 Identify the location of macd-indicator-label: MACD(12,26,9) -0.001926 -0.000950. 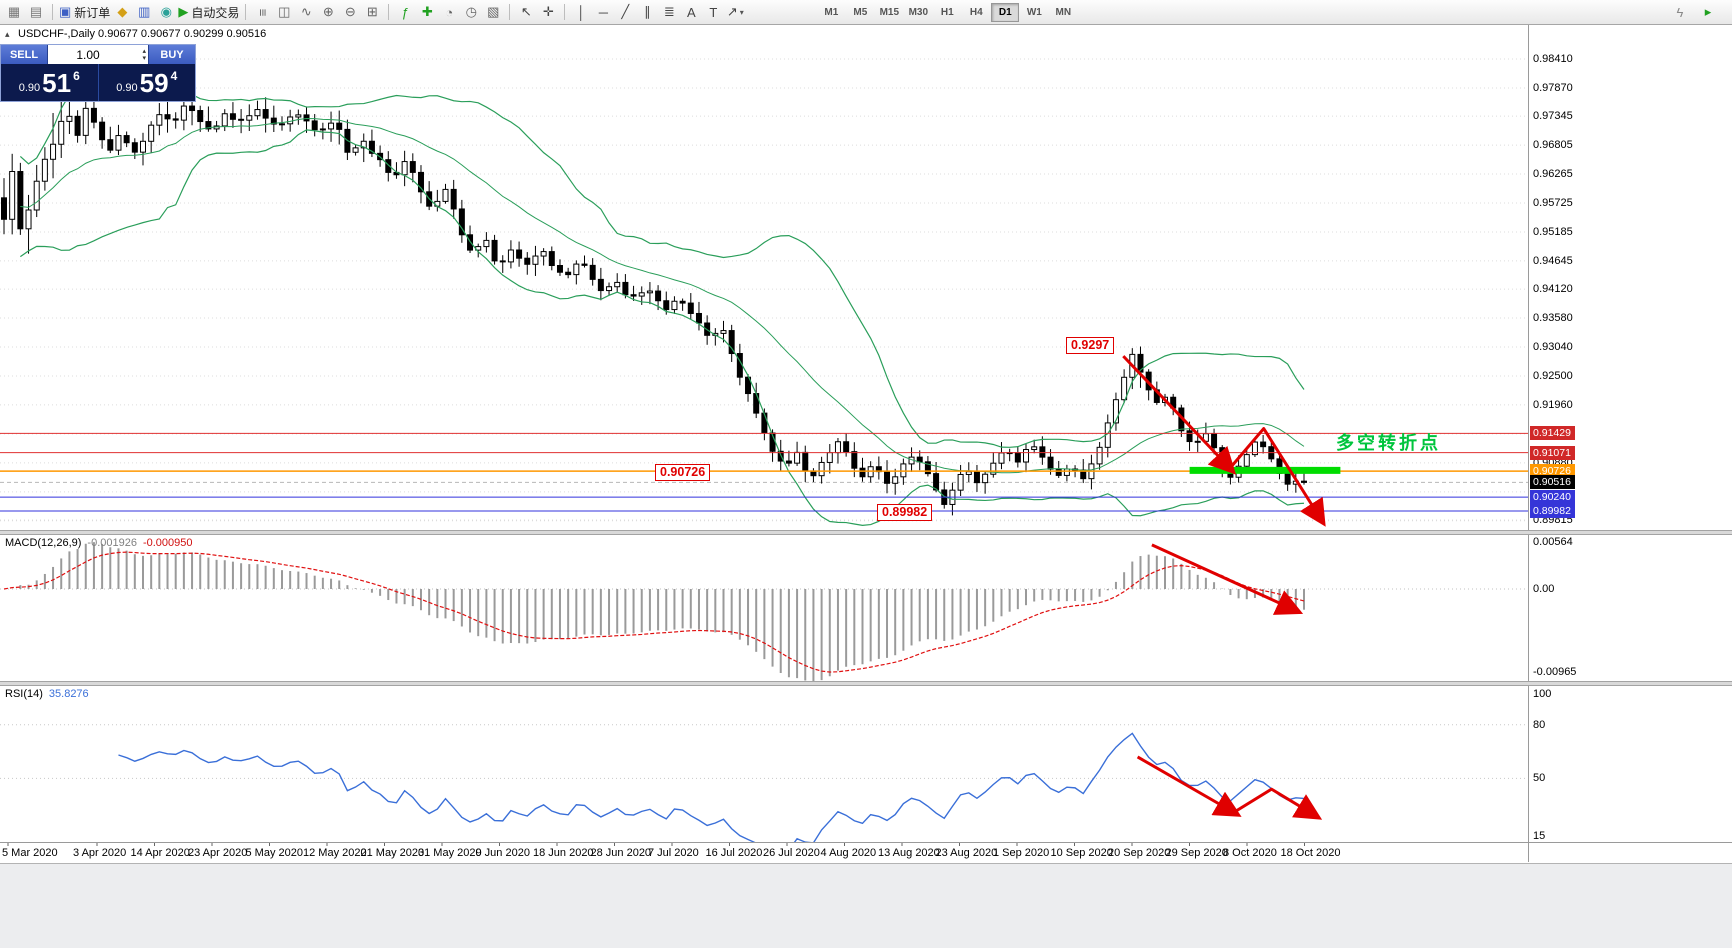
(99, 543).